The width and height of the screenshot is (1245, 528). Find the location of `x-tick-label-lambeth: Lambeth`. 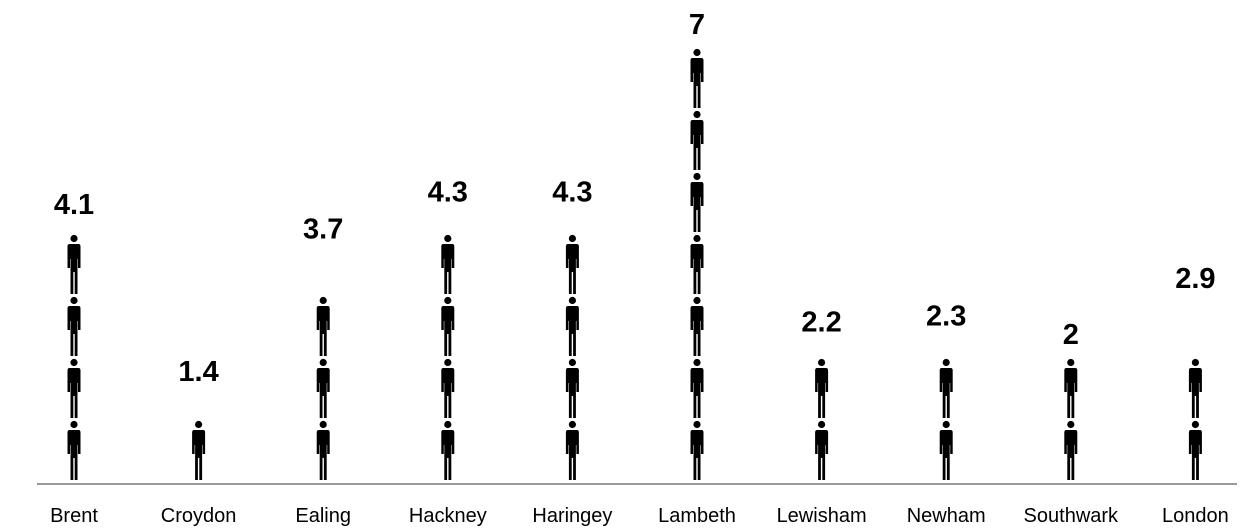

x-tick-label-lambeth: Lambeth is located at coordinates (697, 516).